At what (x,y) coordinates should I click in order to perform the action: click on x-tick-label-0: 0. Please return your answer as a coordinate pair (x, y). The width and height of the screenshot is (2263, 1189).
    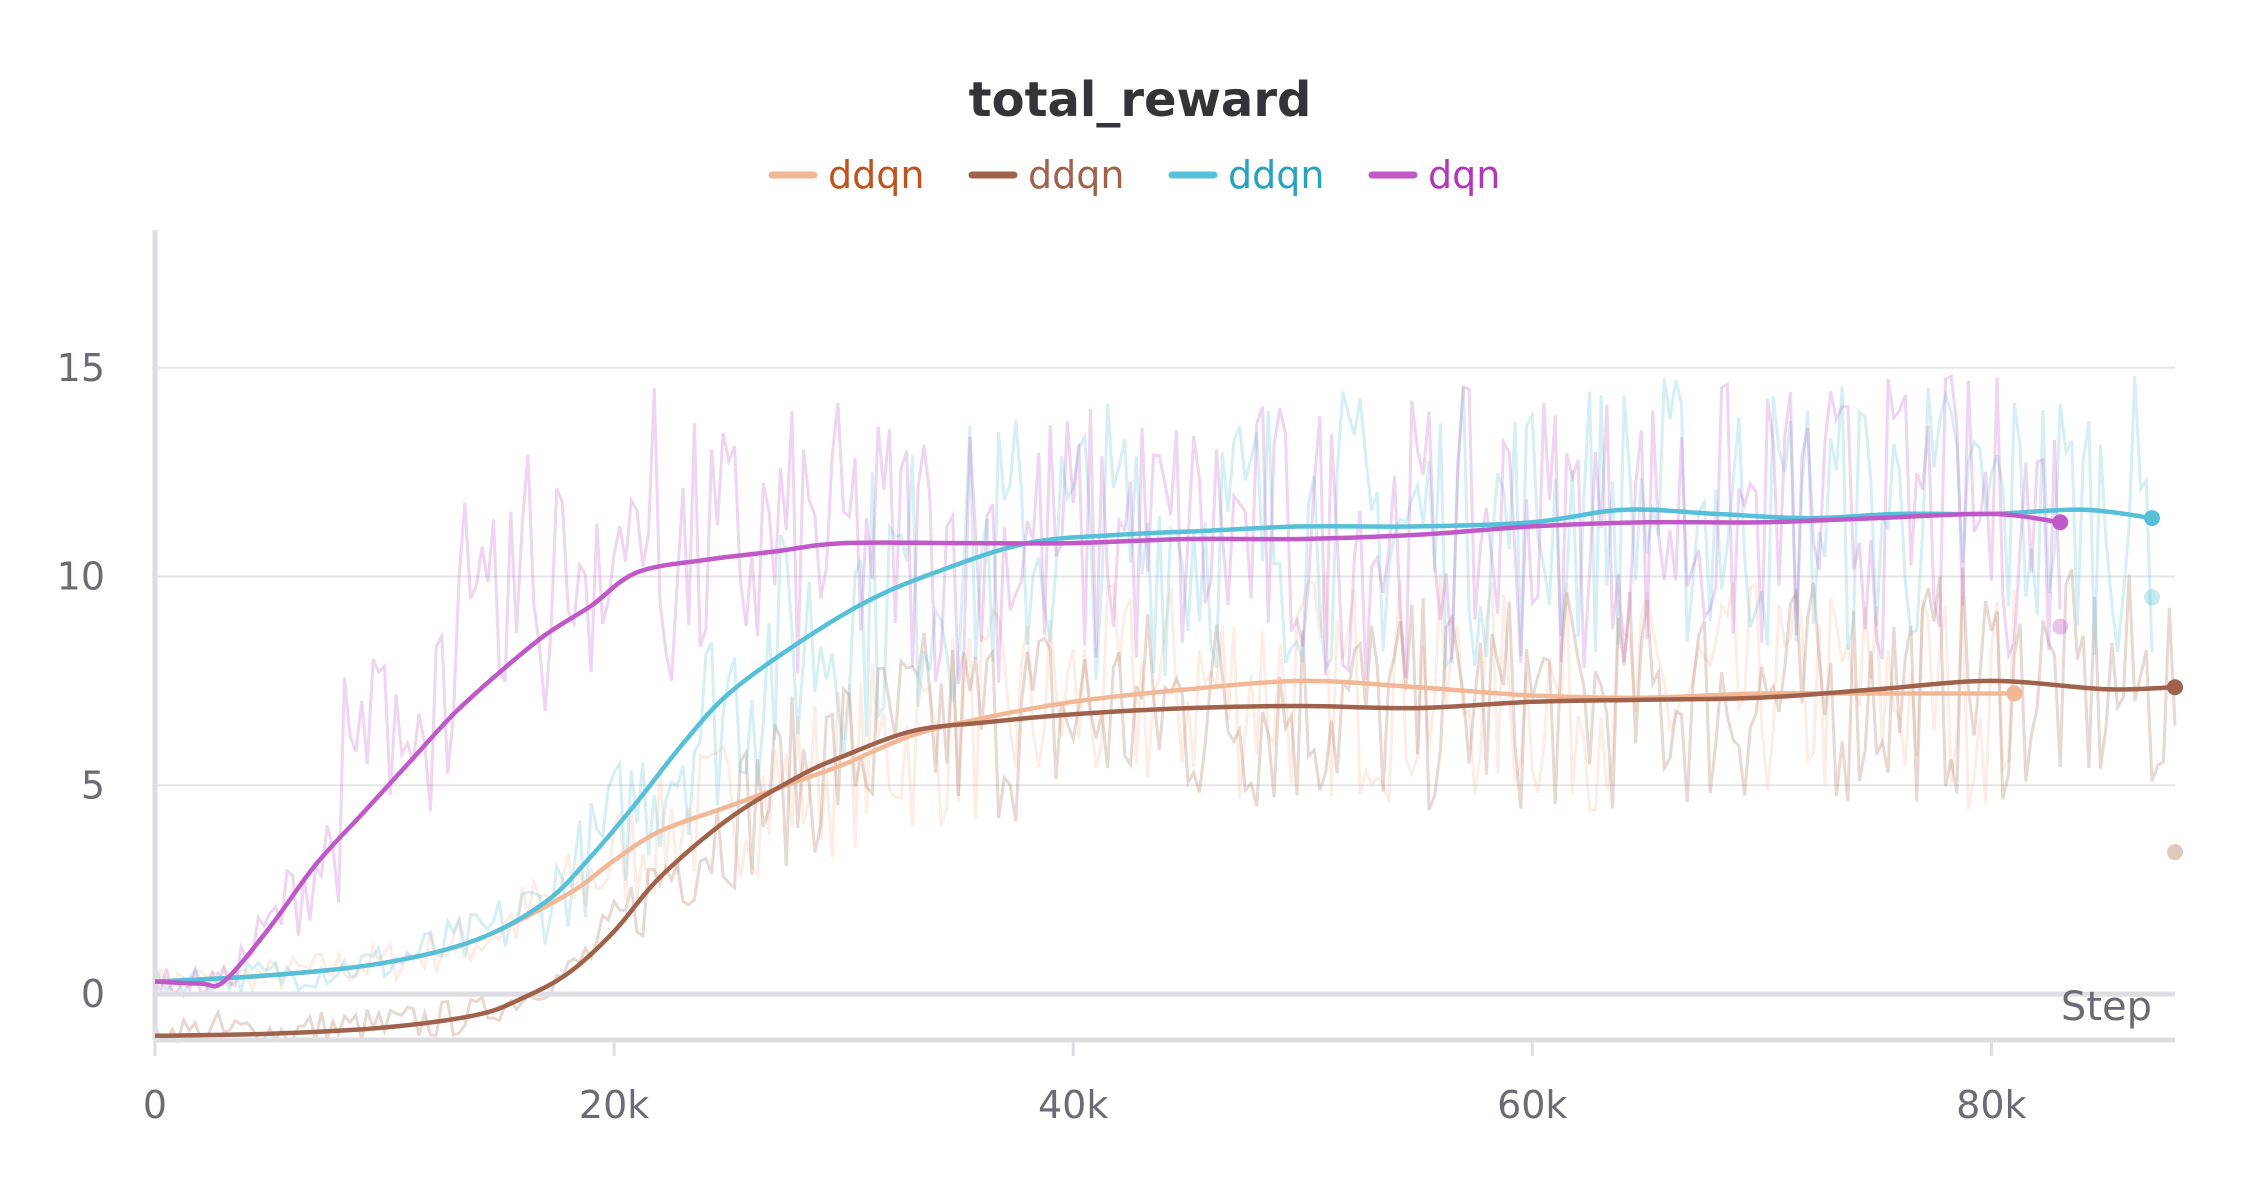
    Looking at the image, I should click on (155, 1105).